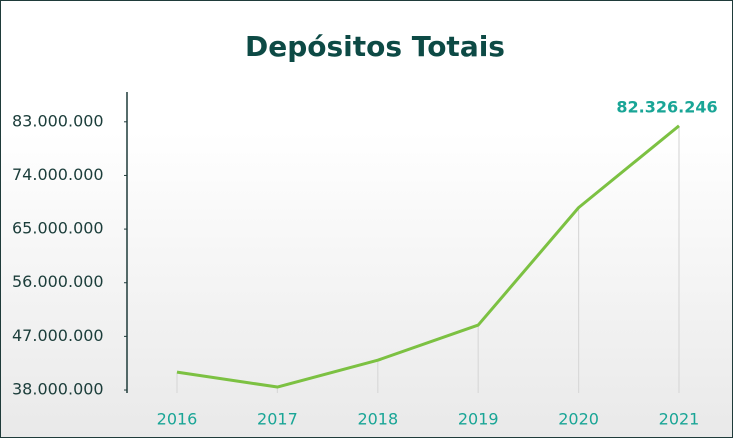 Image resolution: width=733 pixels, height=442 pixels. What do you see at coordinates (58, 281) in the screenshot?
I see `y-tick-label: 56.000.000` at bounding box center [58, 281].